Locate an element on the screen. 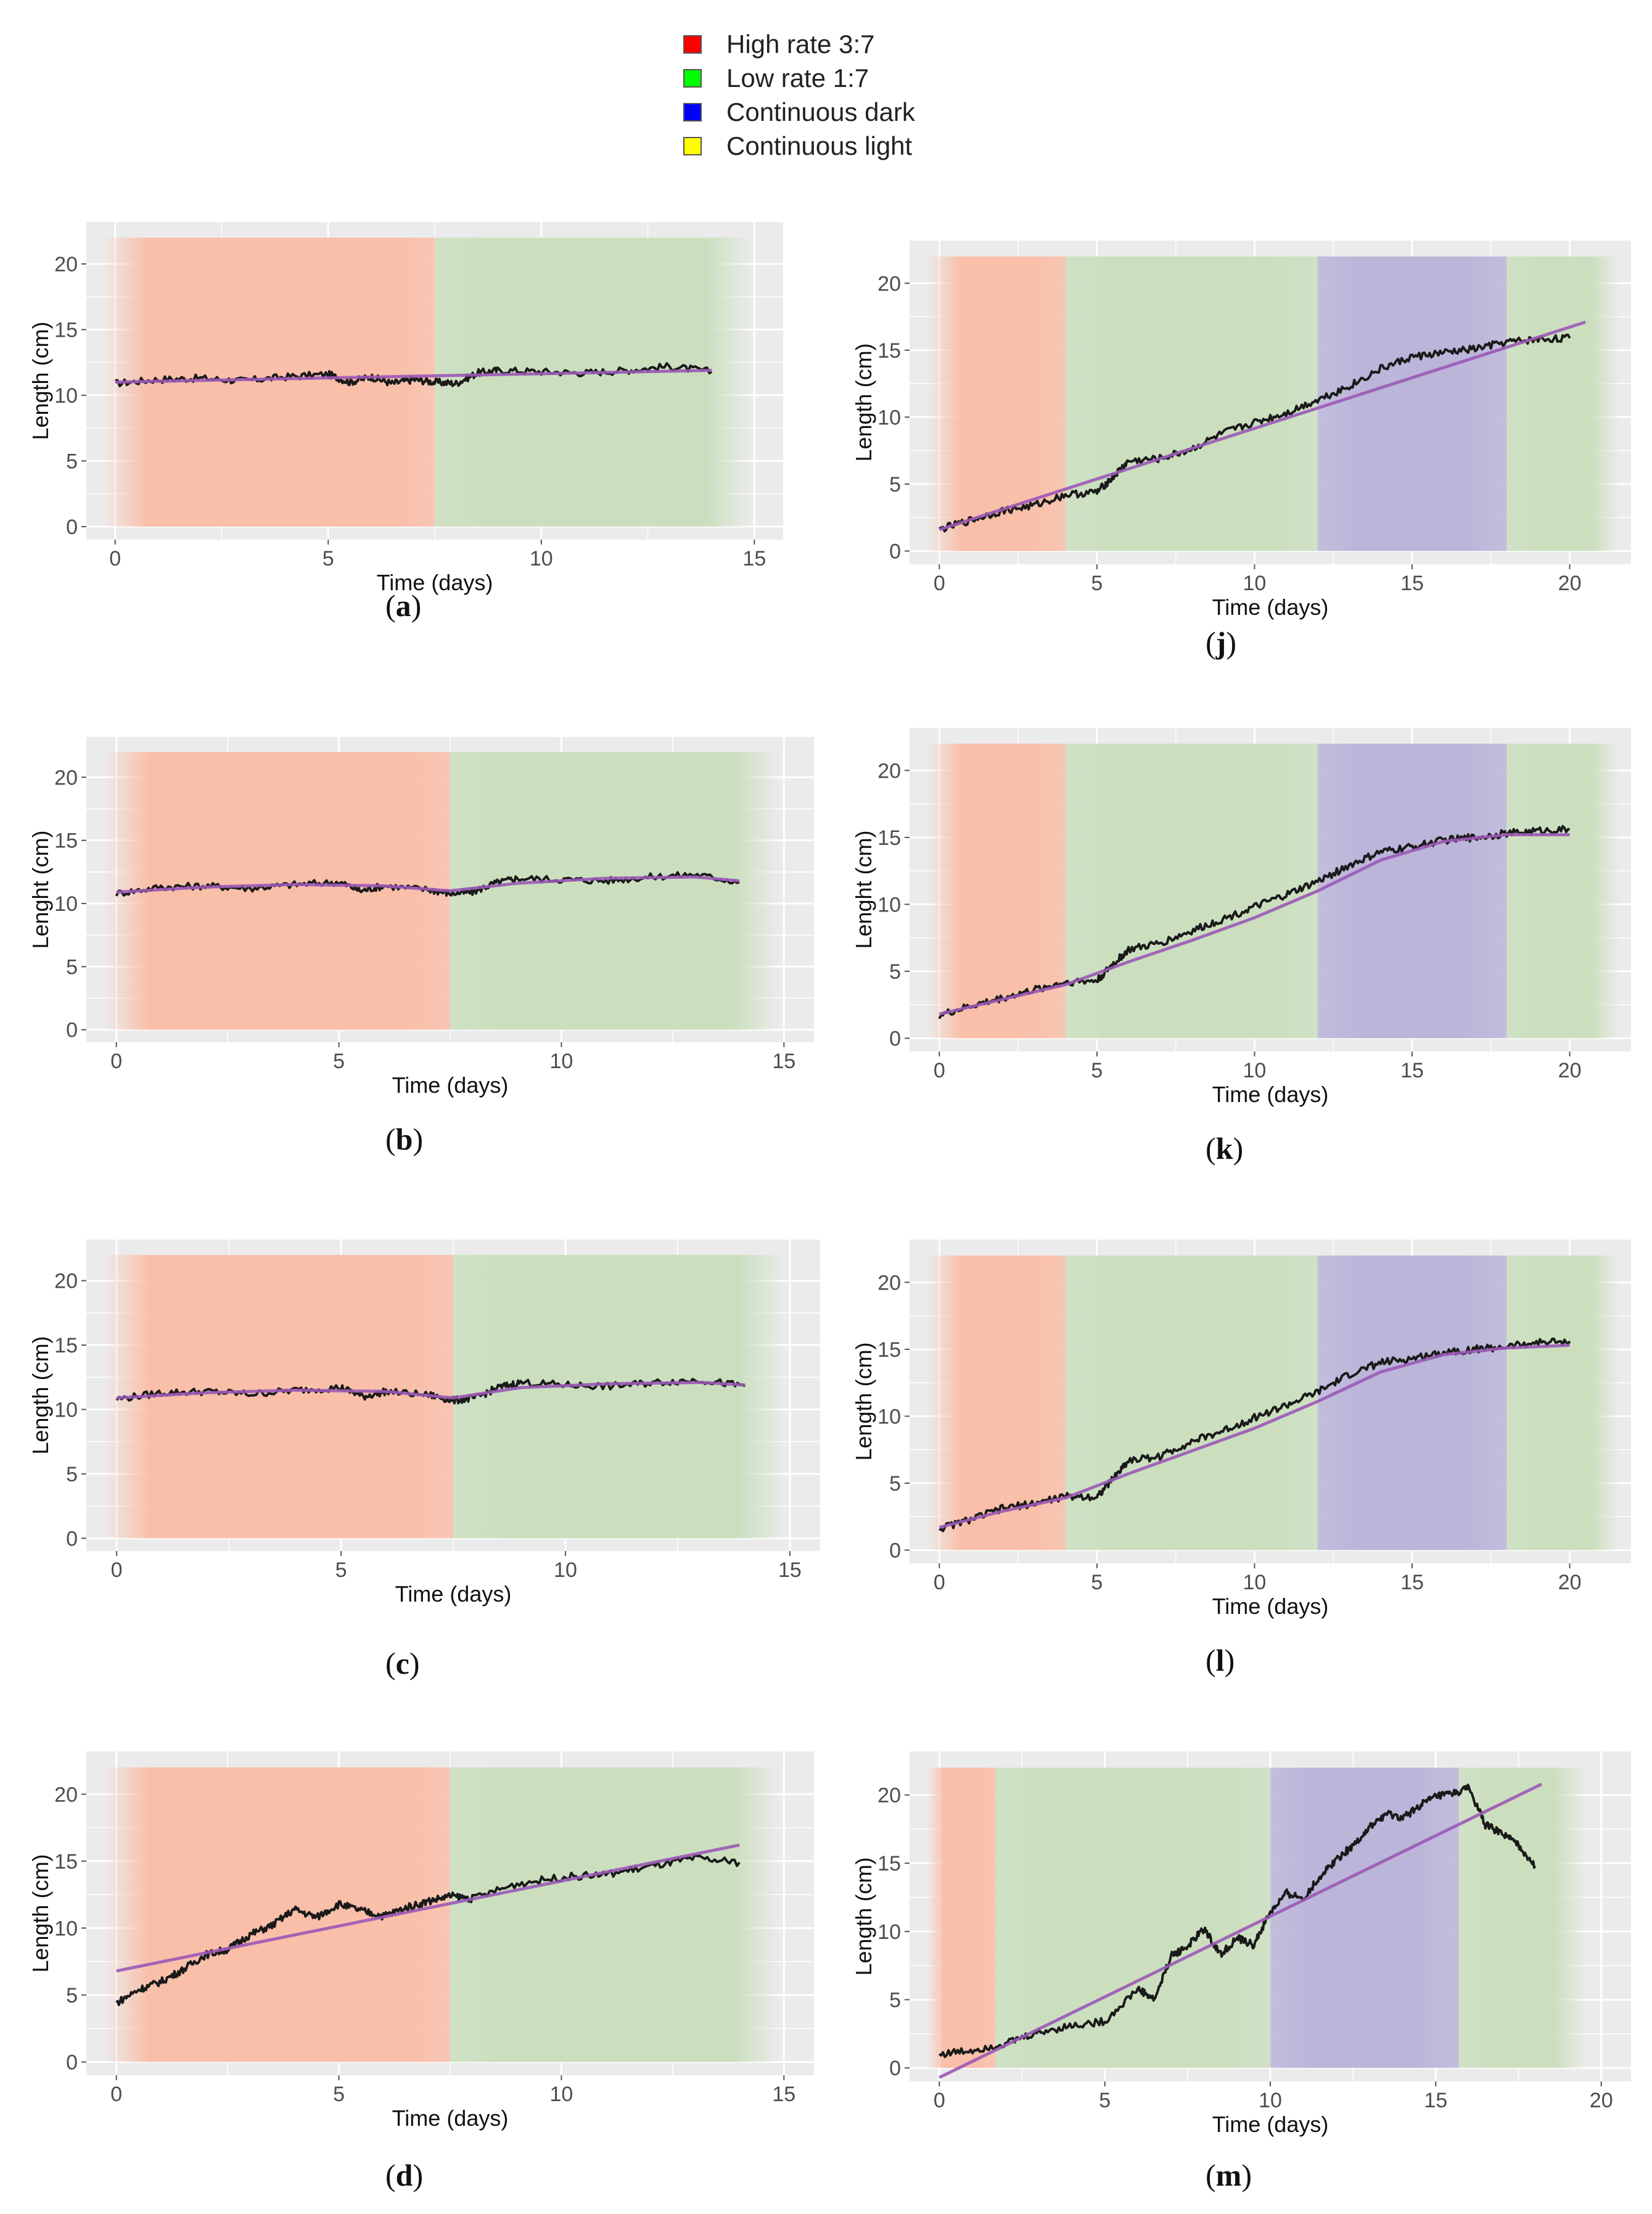 This screenshot has width=1652, height=2214. panel-label-letter: k is located at coordinates (1224, 1148).